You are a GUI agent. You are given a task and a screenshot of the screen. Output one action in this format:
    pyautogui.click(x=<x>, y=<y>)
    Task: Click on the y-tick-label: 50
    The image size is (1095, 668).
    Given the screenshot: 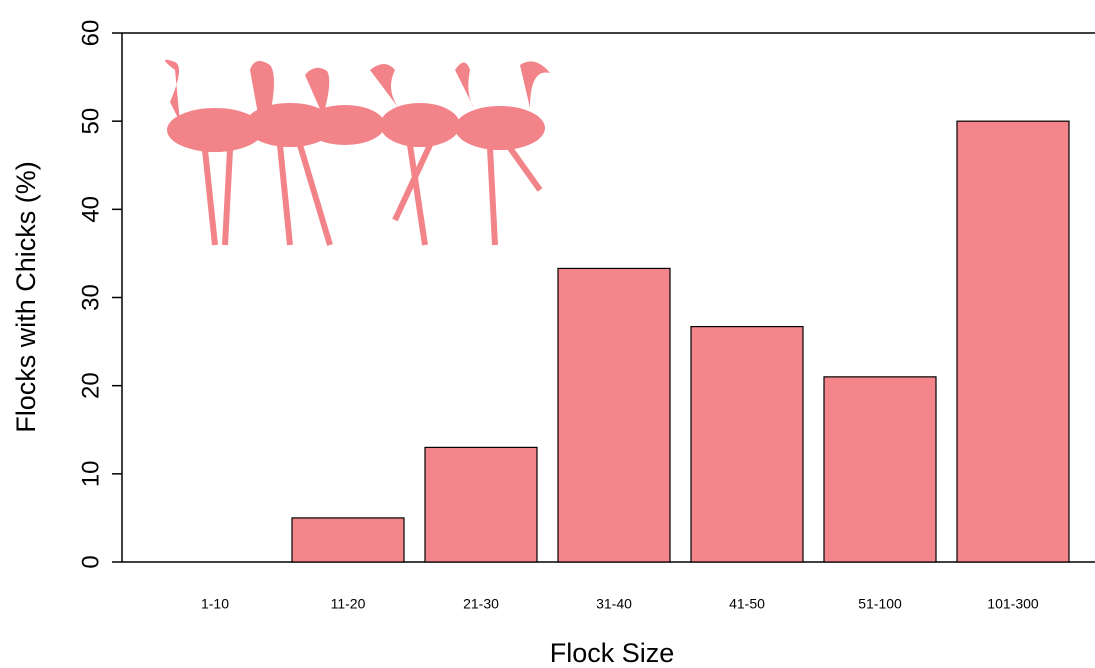 What is the action you would take?
    pyautogui.click(x=90, y=121)
    